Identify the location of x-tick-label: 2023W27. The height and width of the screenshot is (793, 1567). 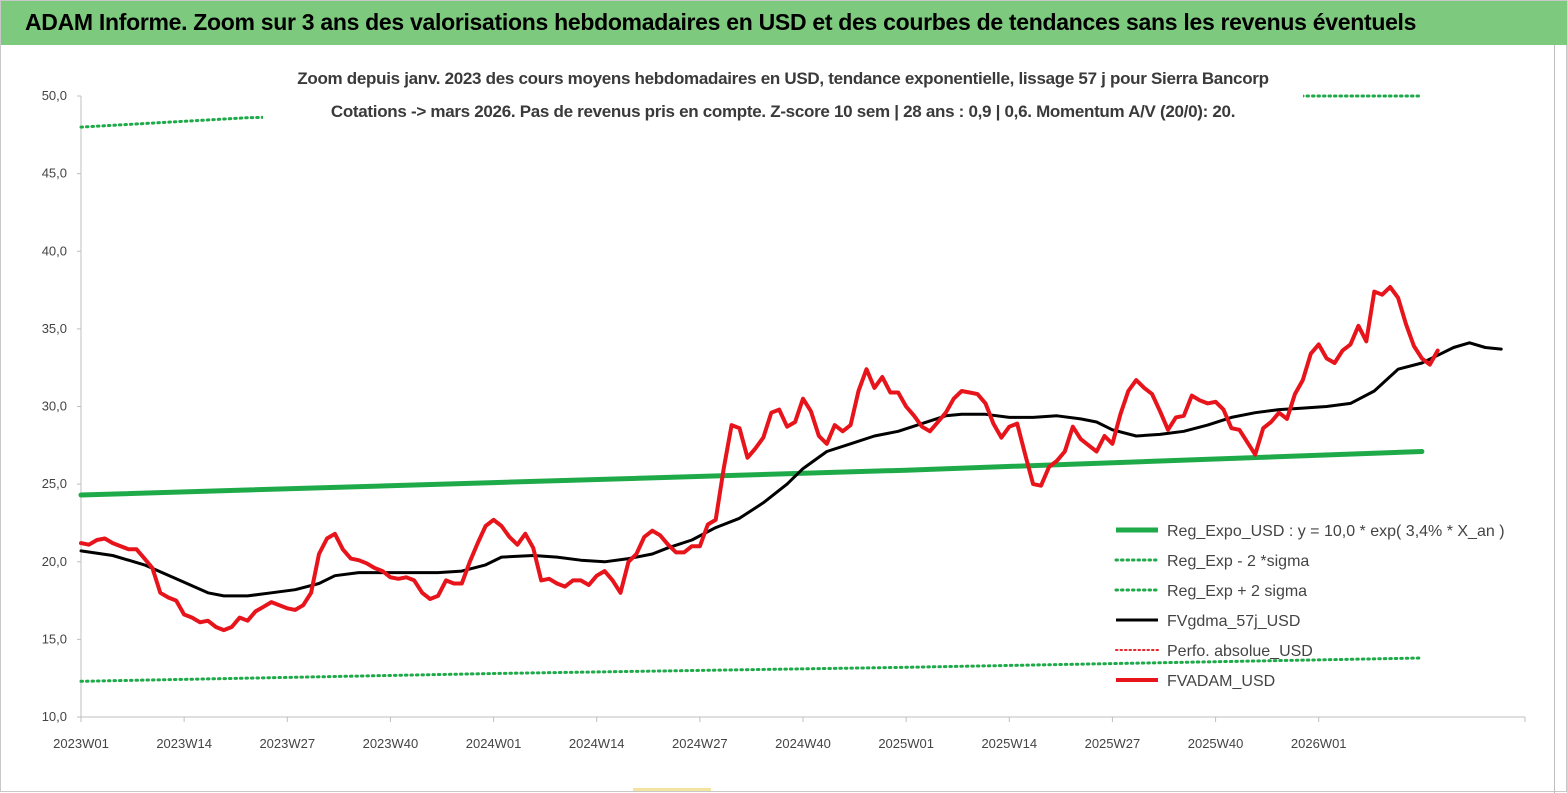
(287, 743).